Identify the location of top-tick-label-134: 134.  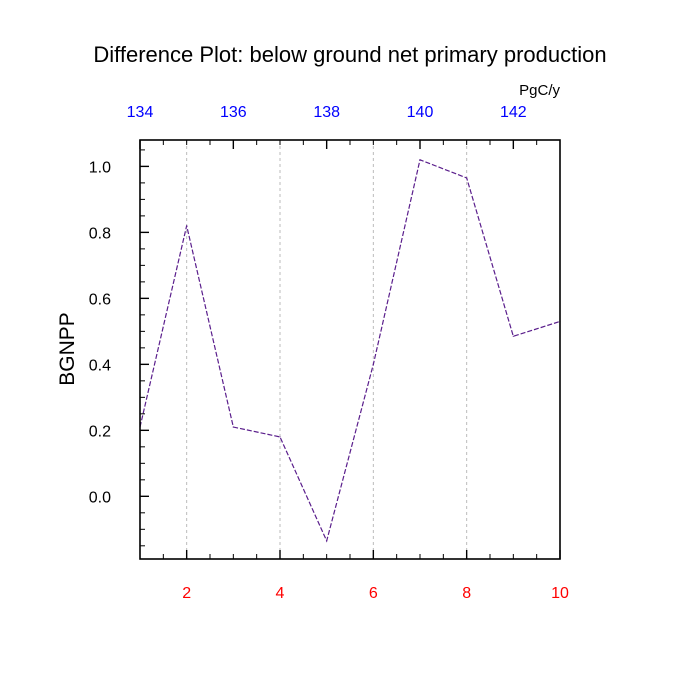
(140, 112).